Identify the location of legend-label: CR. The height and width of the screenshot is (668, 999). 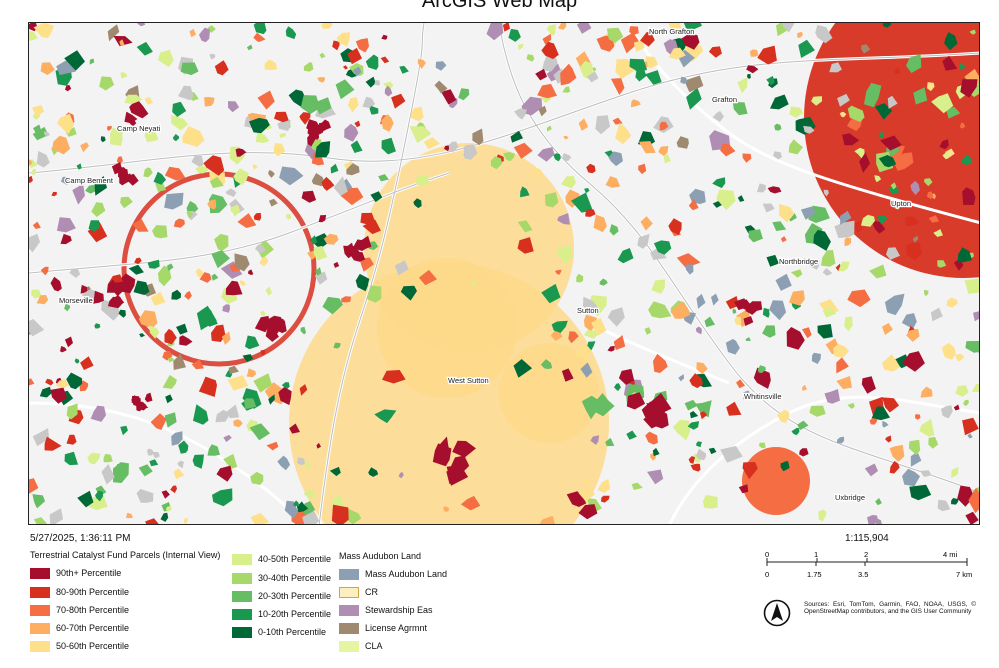
(371, 592).